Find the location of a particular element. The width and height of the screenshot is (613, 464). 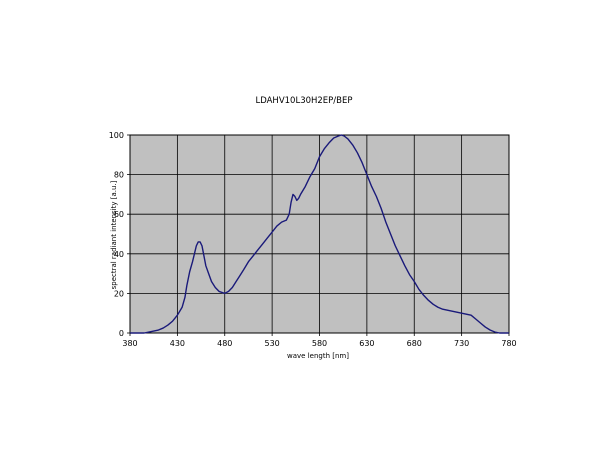

y-axis-label: spectral radiant intensity [a.u.] is located at coordinates (114, 234).